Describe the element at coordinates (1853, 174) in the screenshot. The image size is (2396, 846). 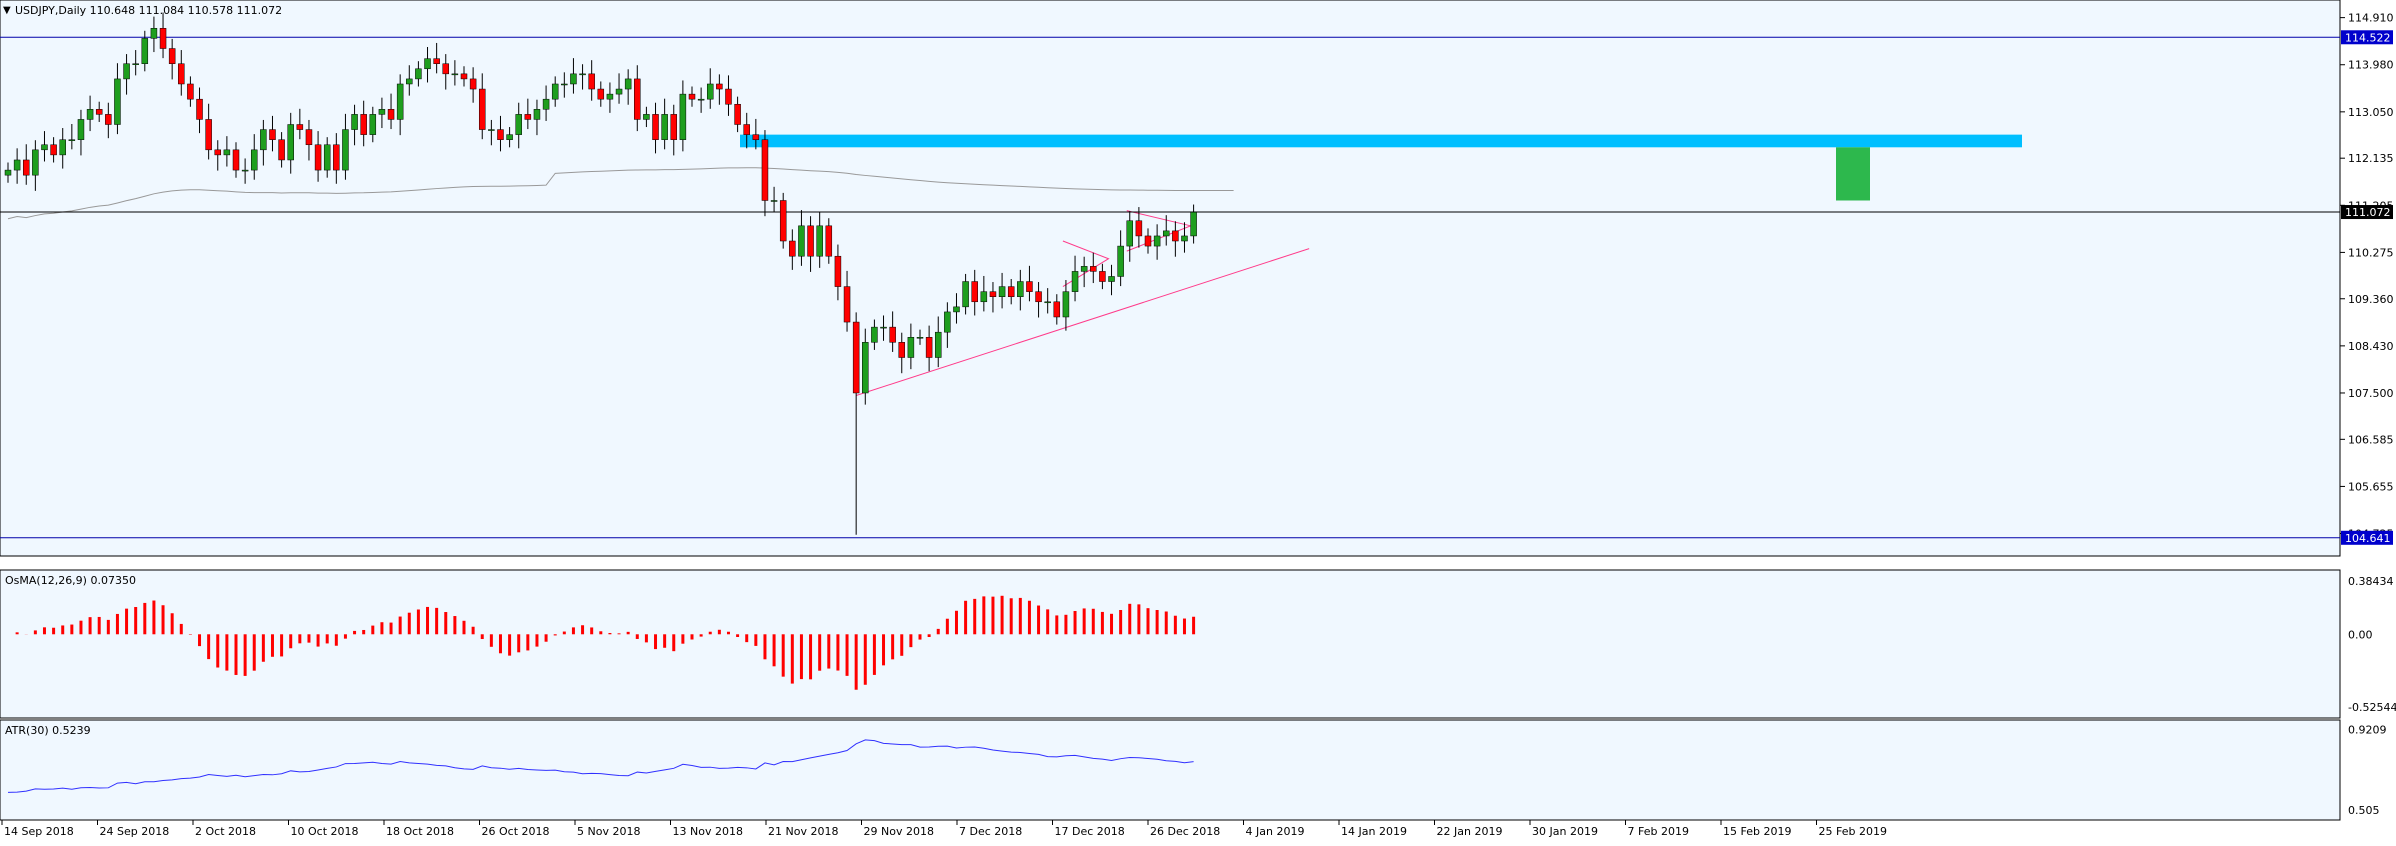
I see `target-box` at that location.